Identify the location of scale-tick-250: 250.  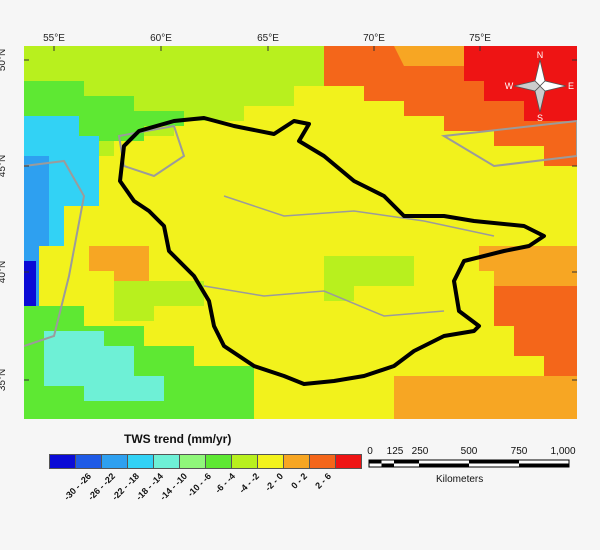
(420, 451).